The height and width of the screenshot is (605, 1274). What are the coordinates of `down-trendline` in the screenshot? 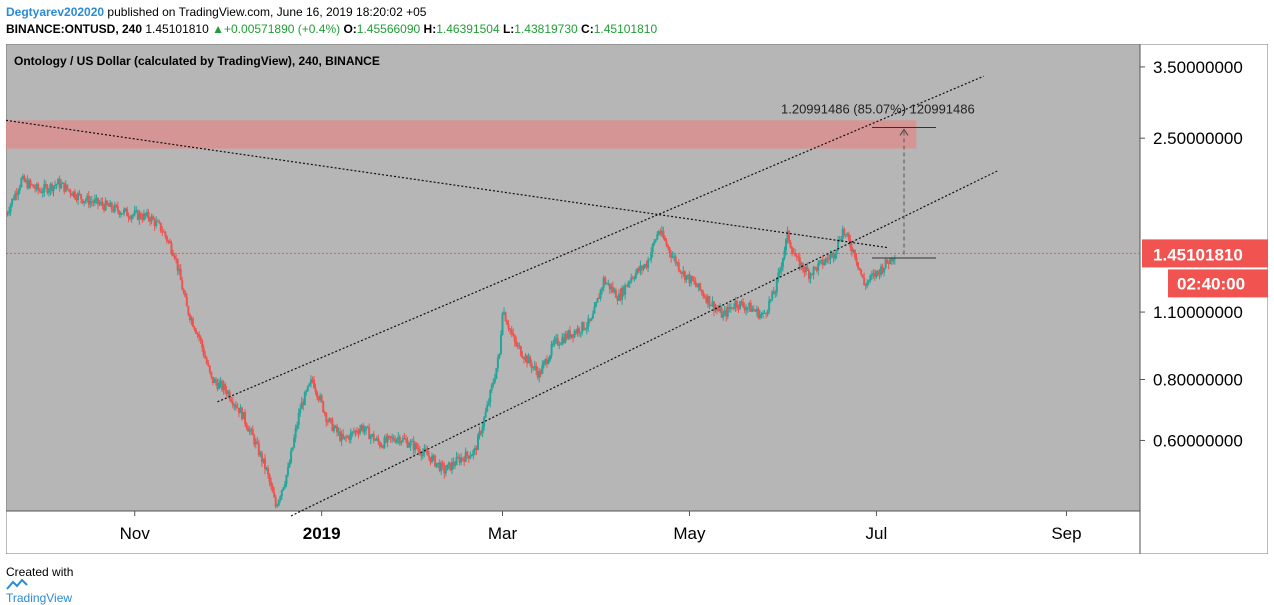 It's located at (447, 184).